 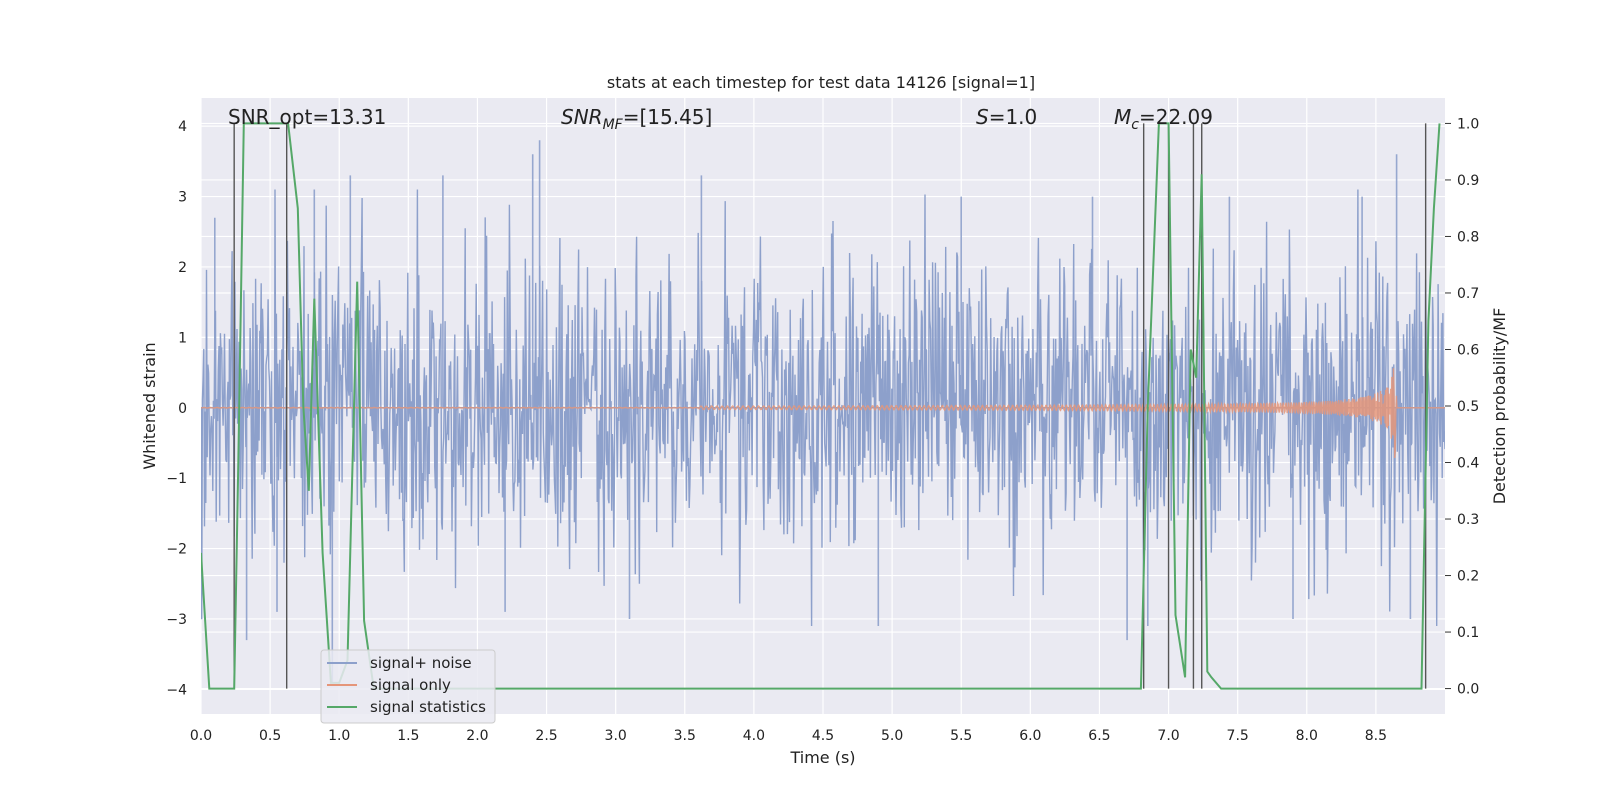 I want to click on x-tick-label: 5.5, so click(x=961, y=736).